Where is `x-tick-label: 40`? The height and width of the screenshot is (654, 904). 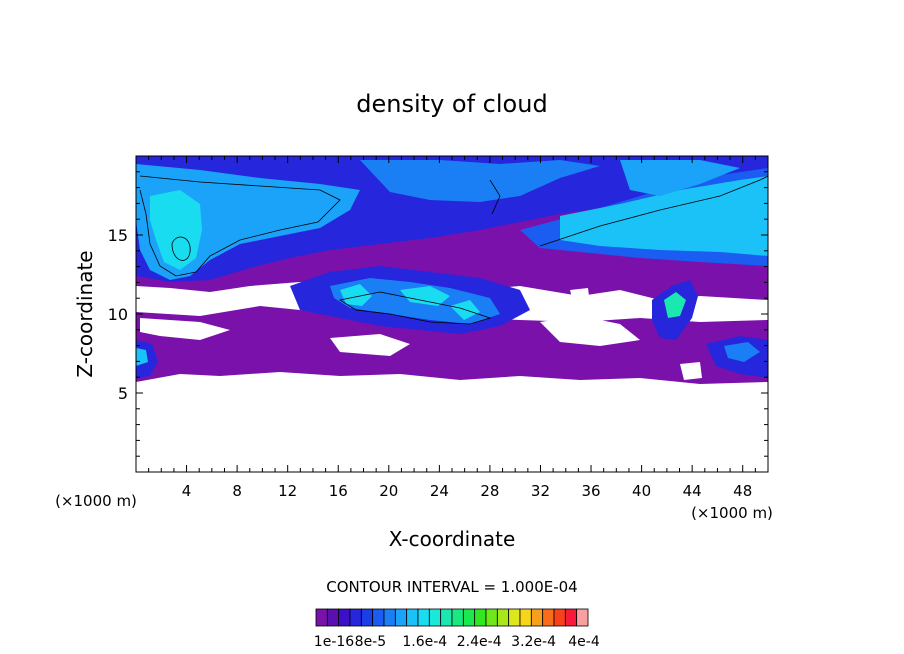
x-tick-label: 40 is located at coordinates (641, 491).